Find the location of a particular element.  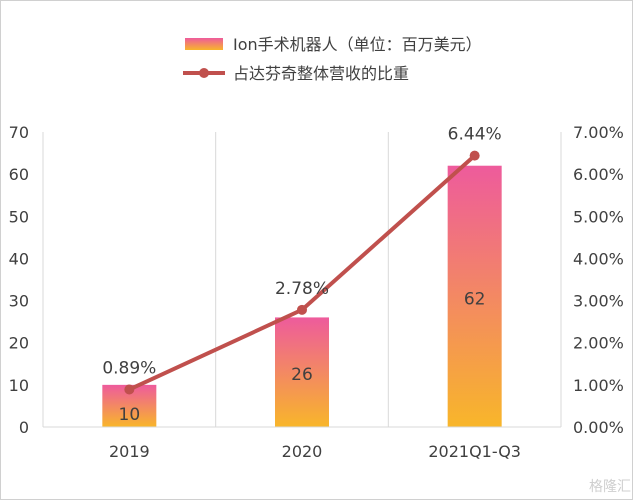

left-axis-tick-label: 30 is located at coordinates (19, 301).